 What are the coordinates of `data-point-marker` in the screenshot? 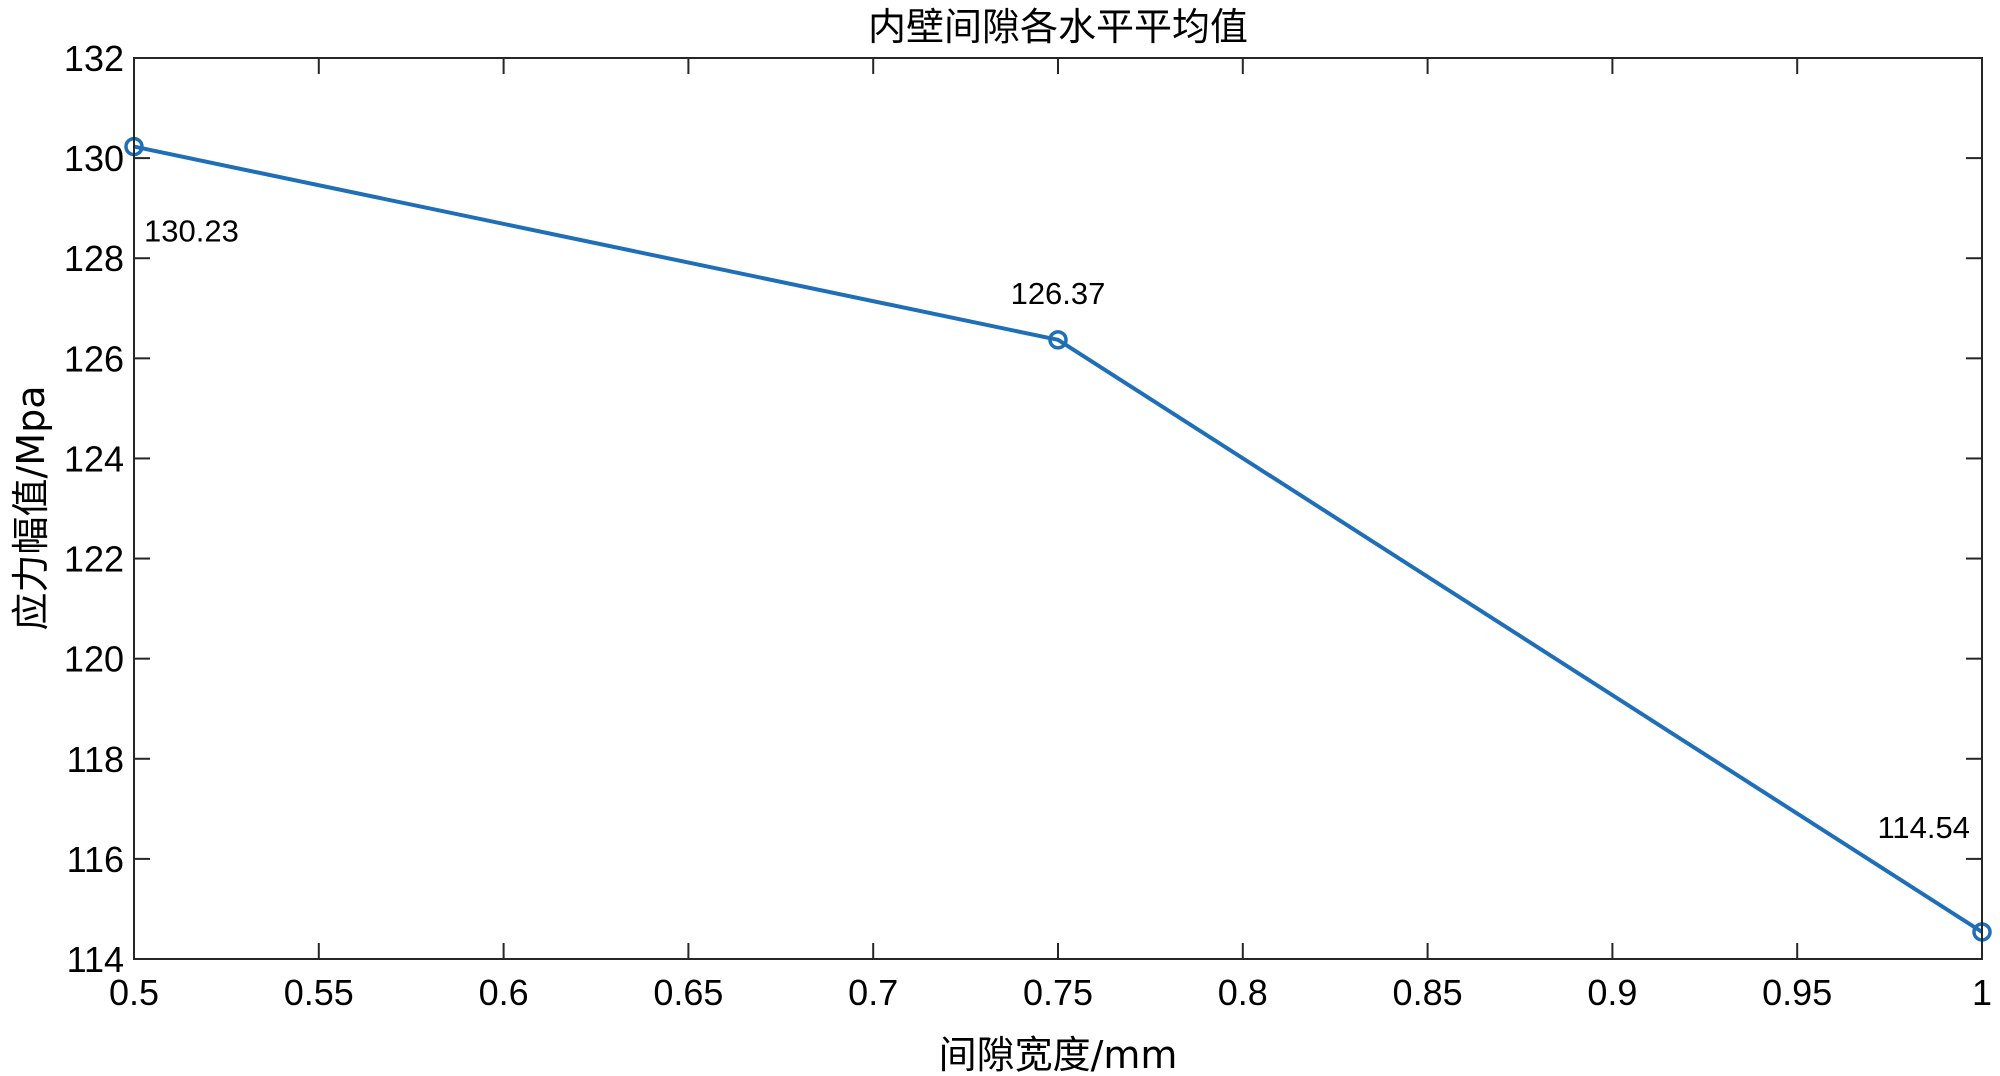 It's located at (1058, 340).